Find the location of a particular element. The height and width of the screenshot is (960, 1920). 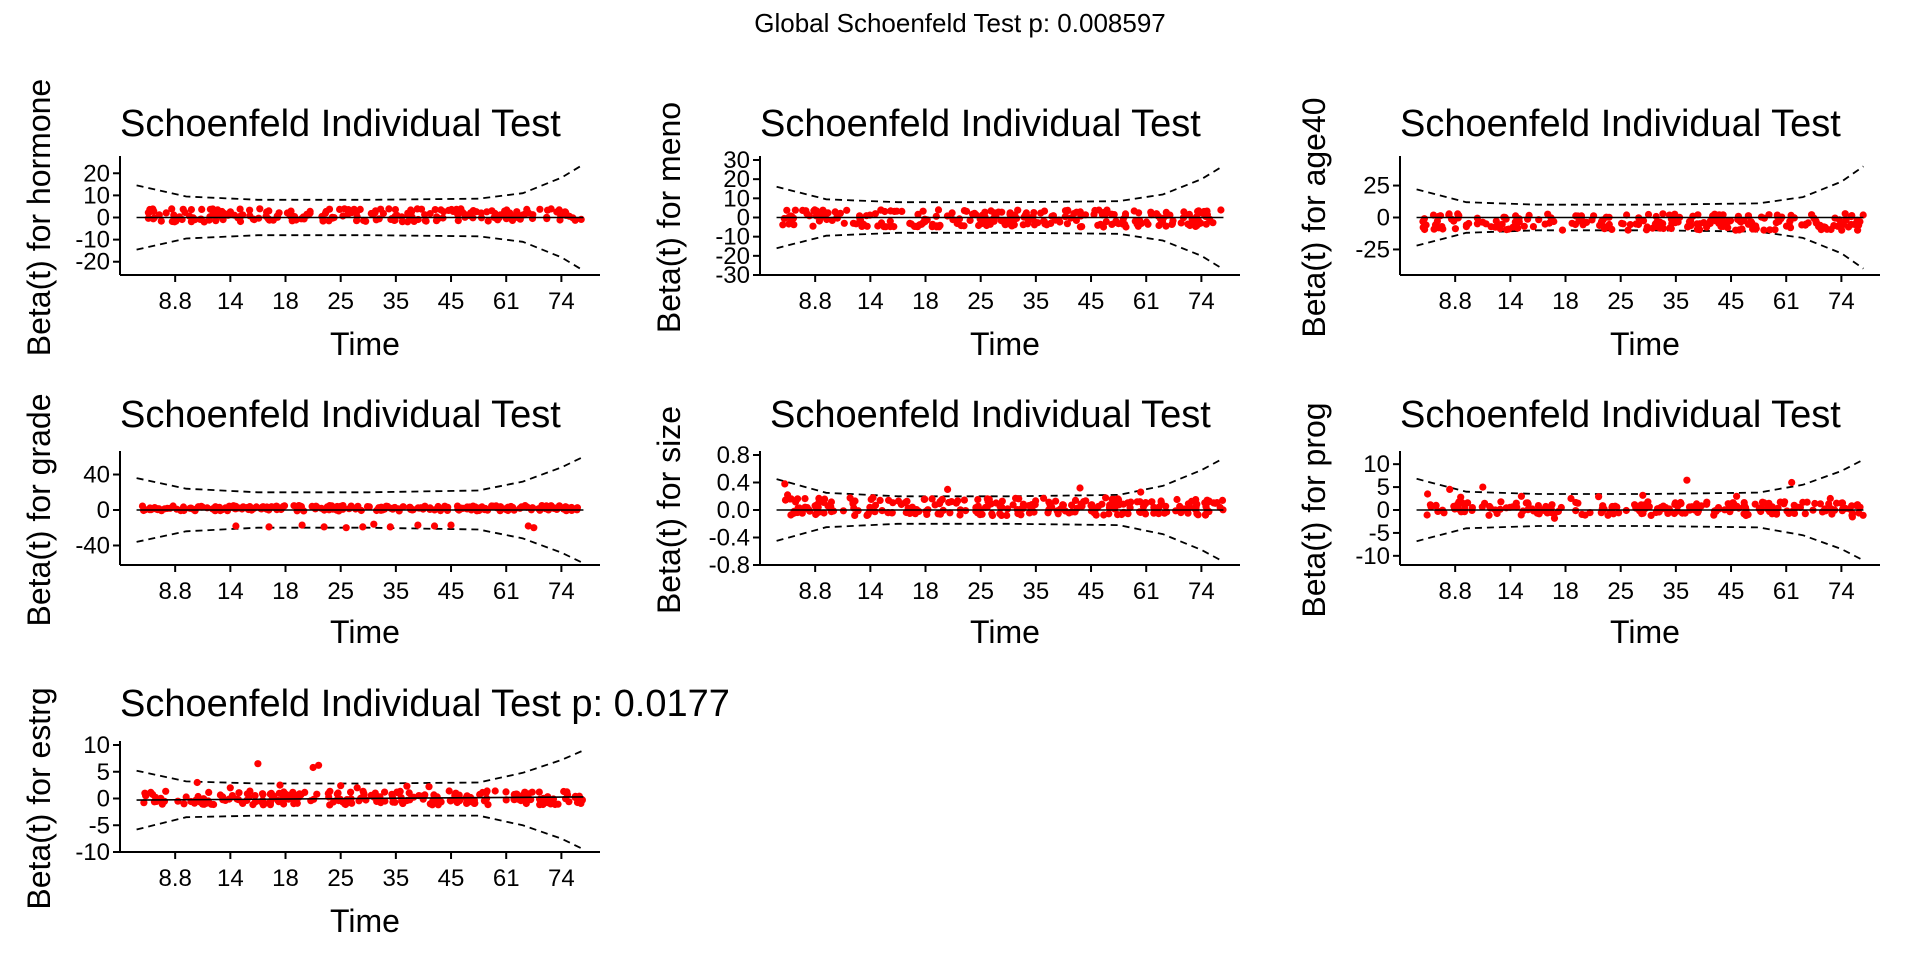

y-tick-label: -10 is located at coordinates (92, 240).